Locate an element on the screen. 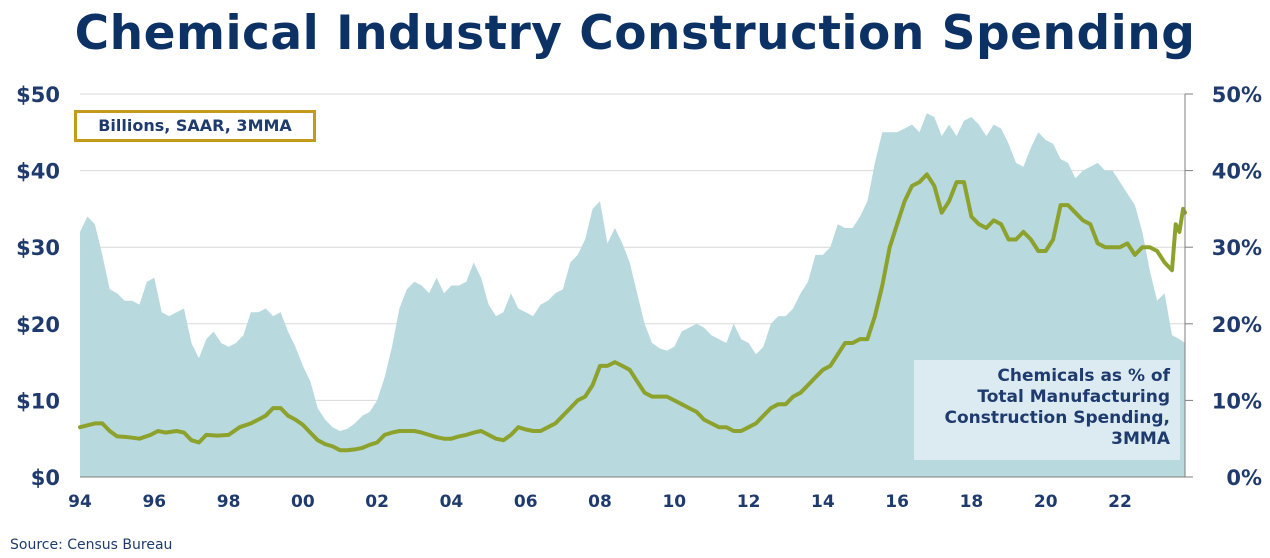 The width and height of the screenshot is (1270, 558). x-tick: 22 is located at coordinates (1120, 502).